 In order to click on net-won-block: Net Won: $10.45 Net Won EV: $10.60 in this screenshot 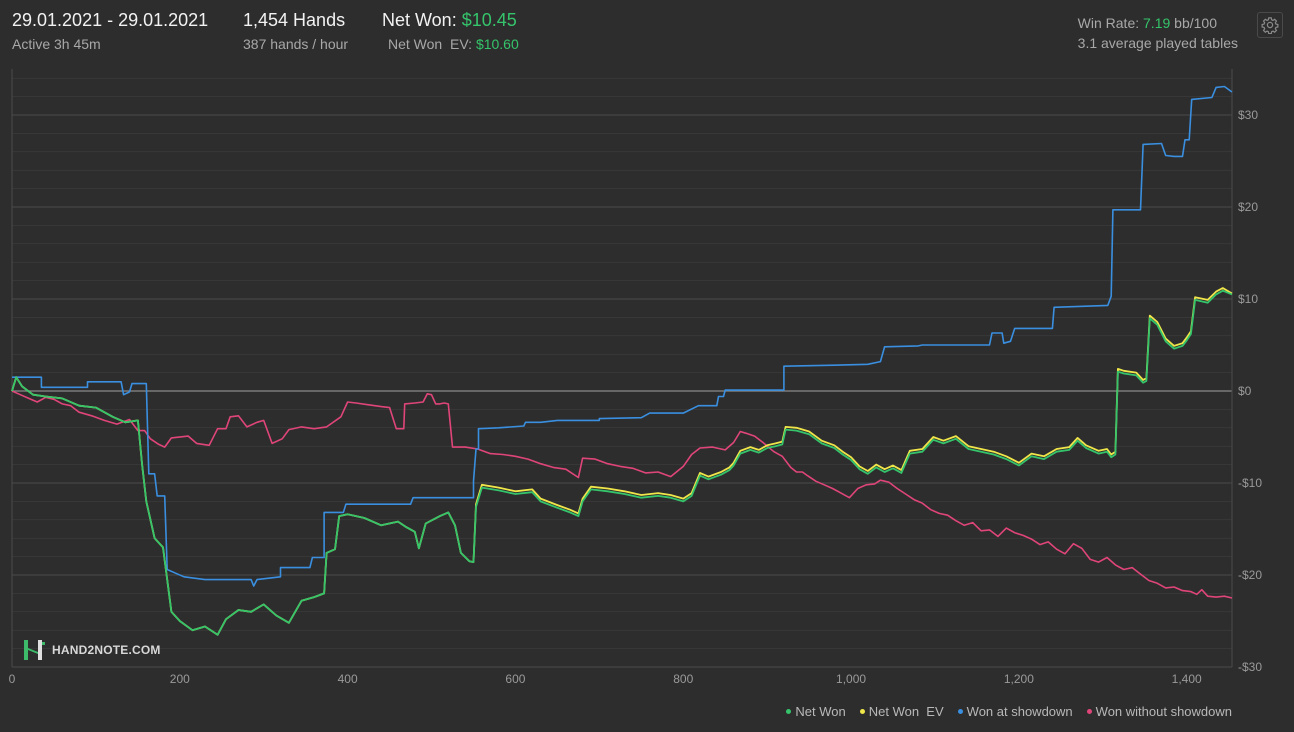, I will do `click(450, 31)`.